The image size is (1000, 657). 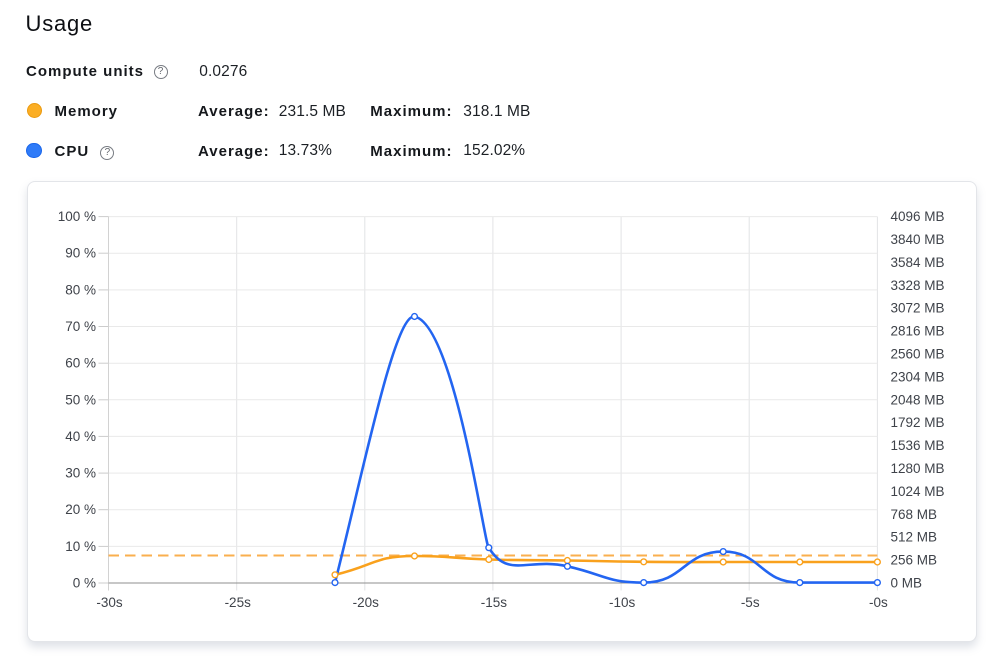 What do you see at coordinates (80, 326) in the screenshot?
I see `svg-text: 70 %` at bounding box center [80, 326].